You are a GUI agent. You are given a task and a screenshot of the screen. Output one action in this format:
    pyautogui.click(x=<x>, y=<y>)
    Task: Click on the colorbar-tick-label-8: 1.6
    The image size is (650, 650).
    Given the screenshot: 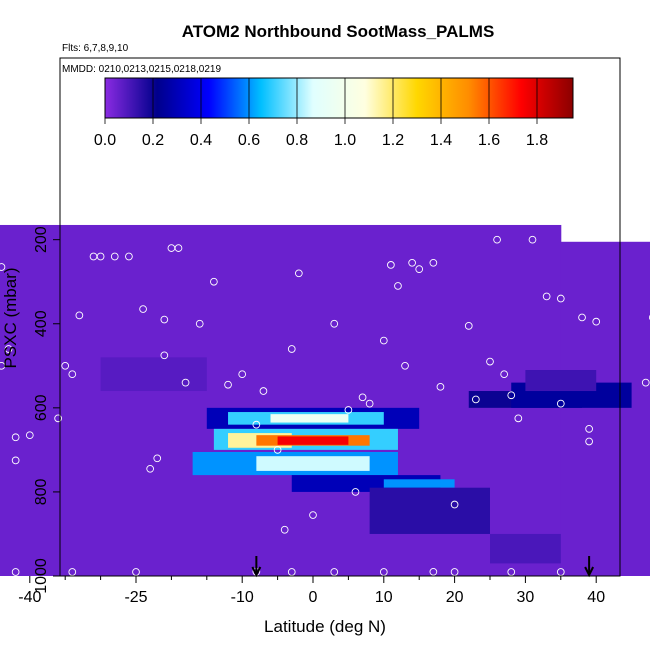 What is the action you would take?
    pyautogui.click(x=489, y=140)
    